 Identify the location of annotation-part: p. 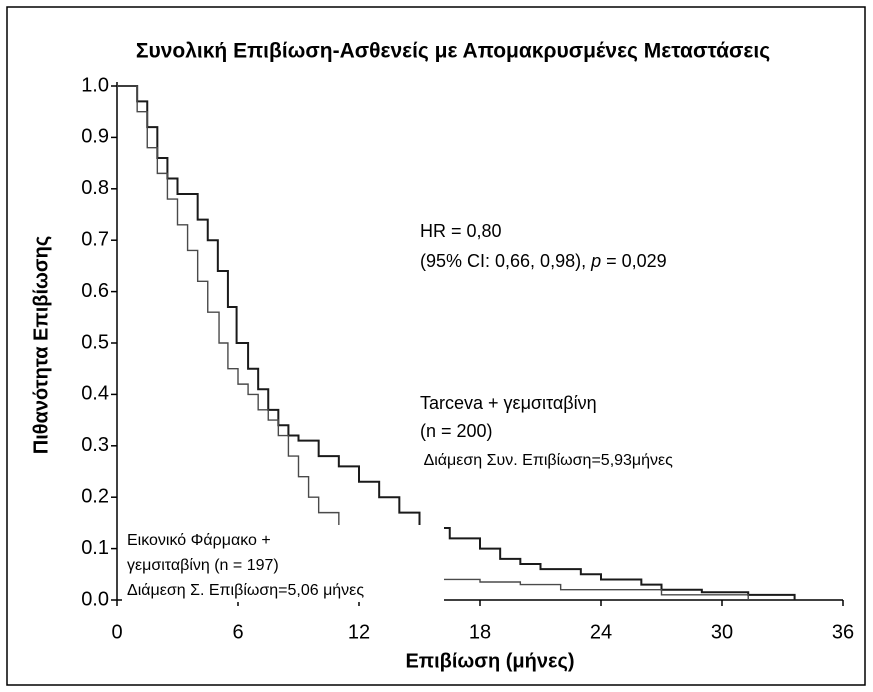
(595, 261).